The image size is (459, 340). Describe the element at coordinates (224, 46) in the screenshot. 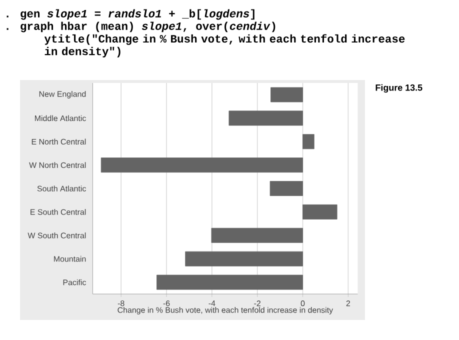

I see `text: ytitle("Change in % Bush vote, with each tenfold increase in density")` at that location.